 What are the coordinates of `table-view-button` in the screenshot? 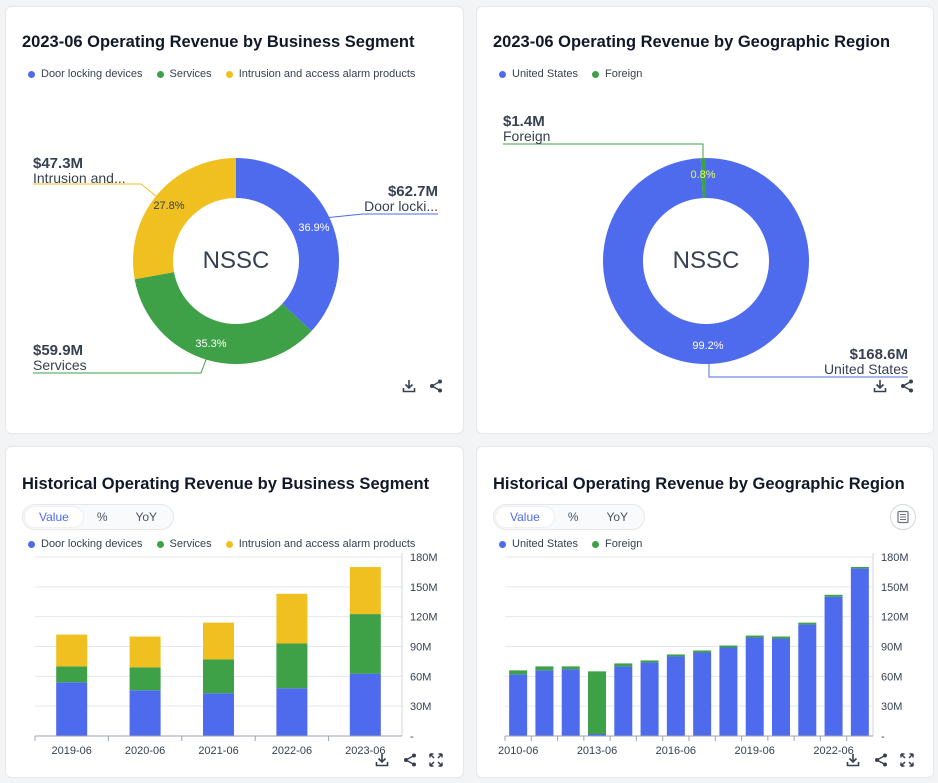 It's located at (903, 517).